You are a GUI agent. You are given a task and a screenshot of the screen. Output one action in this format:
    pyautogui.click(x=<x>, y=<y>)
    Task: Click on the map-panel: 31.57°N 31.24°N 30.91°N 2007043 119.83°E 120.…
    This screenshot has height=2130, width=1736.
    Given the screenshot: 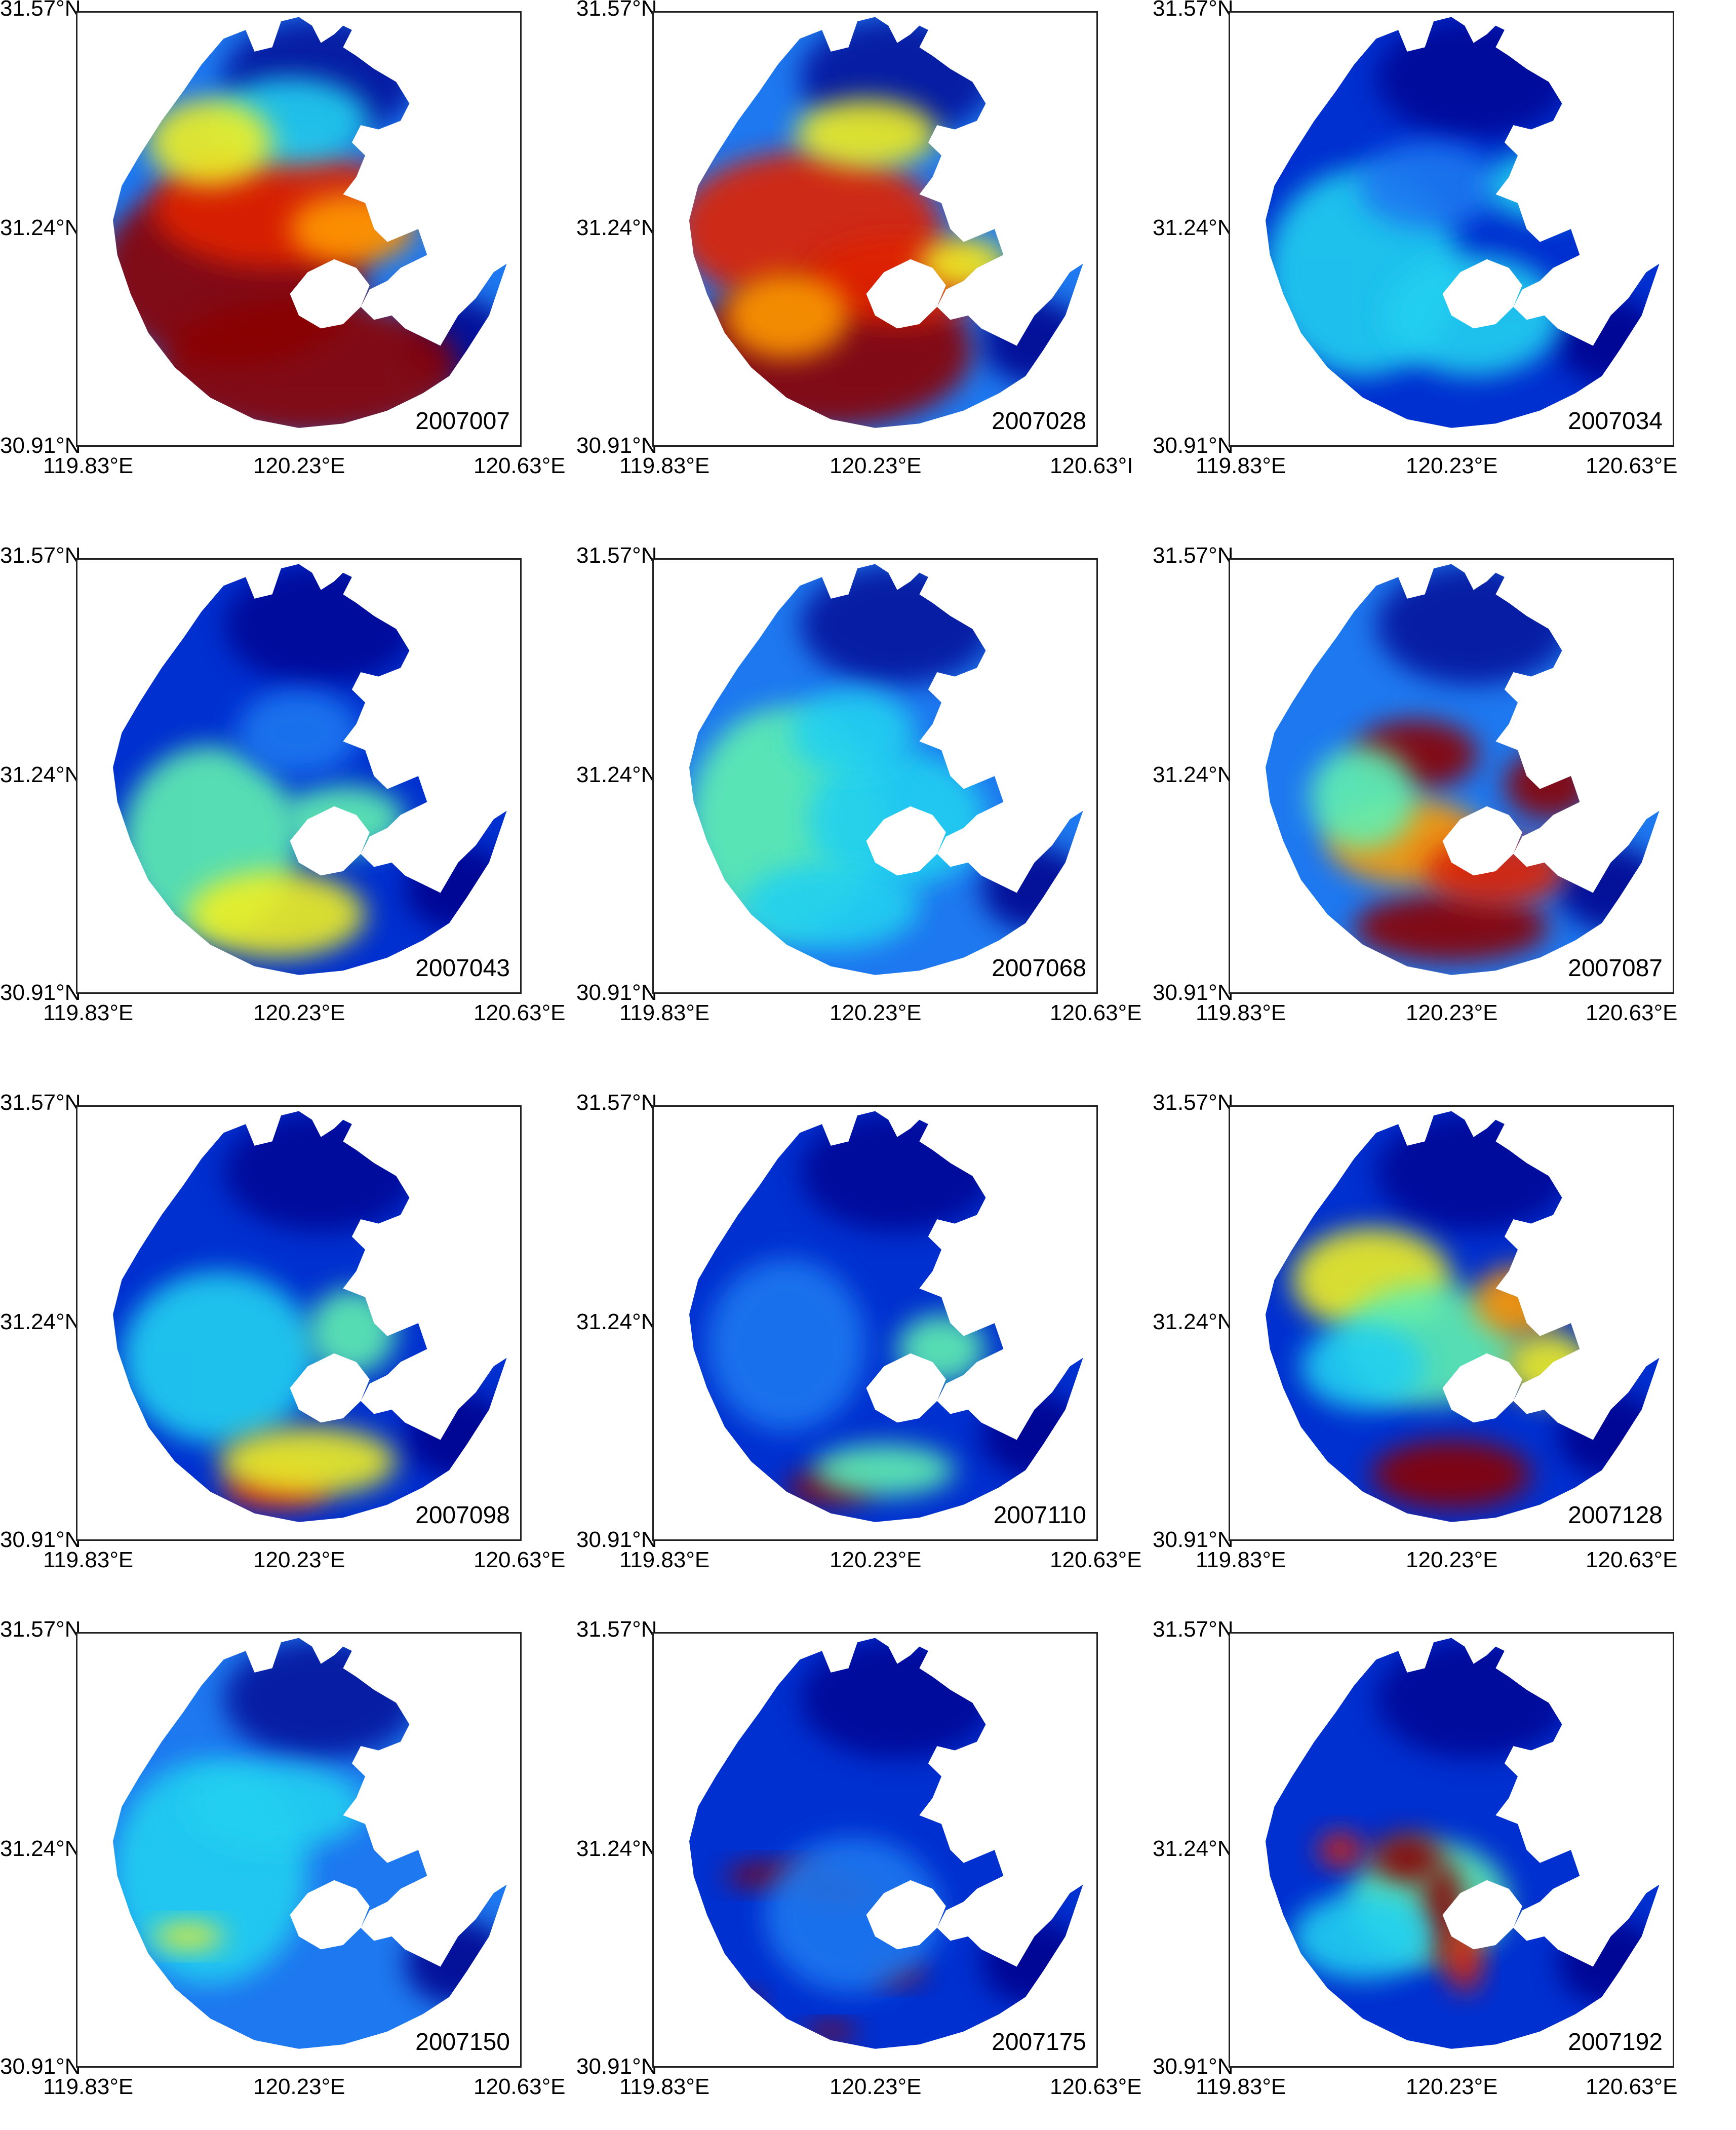 What is the action you would take?
    pyautogui.click(x=283, y=799)
    